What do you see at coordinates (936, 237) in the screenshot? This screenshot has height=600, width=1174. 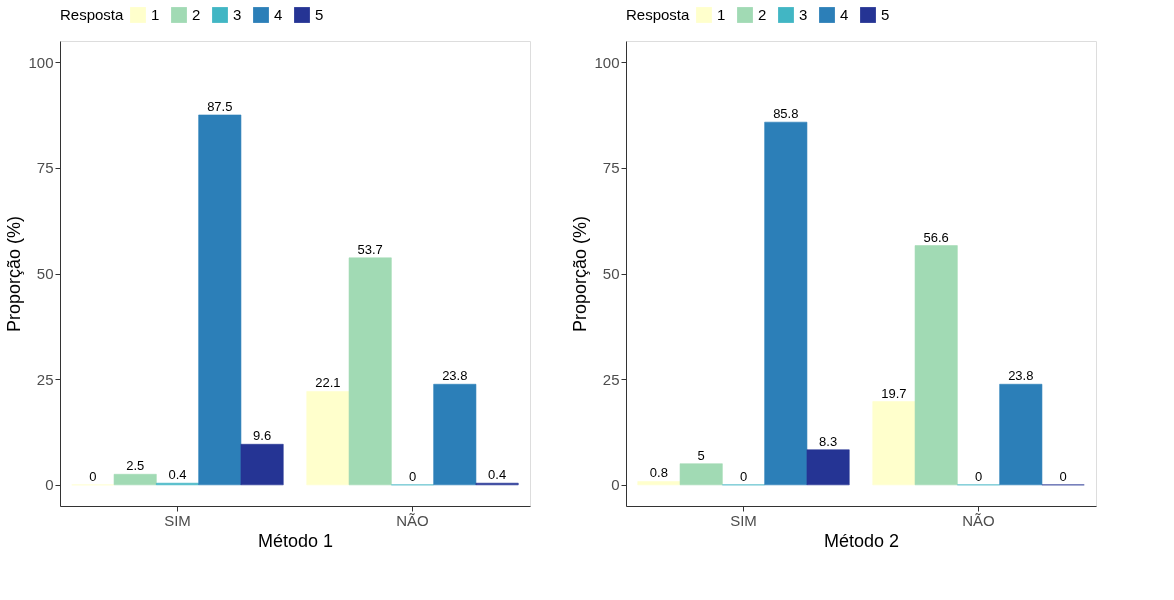 I see `data-label: 56.6` at bounding box center [936, 237].